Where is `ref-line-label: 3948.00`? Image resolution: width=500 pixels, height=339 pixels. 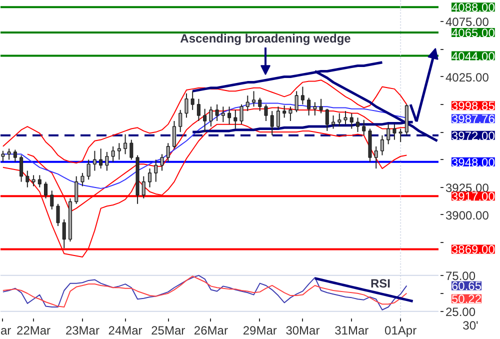 ref-line-label: 3948.00 is located at coordinates (474, 162).